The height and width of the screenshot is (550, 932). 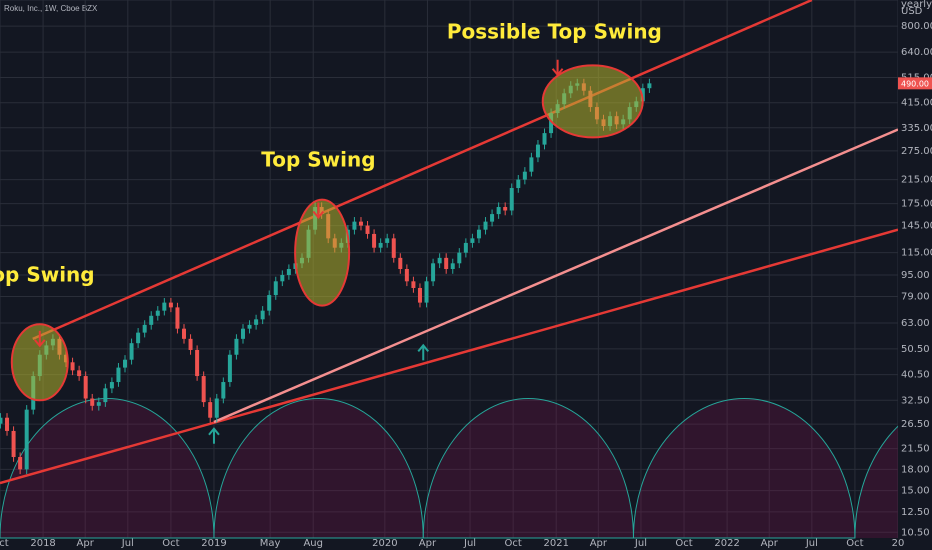 What do you see at coordinates (916, 103) in the screenshot?
I see `y-tick-label: 415.00` at bounding box center [916, 103].